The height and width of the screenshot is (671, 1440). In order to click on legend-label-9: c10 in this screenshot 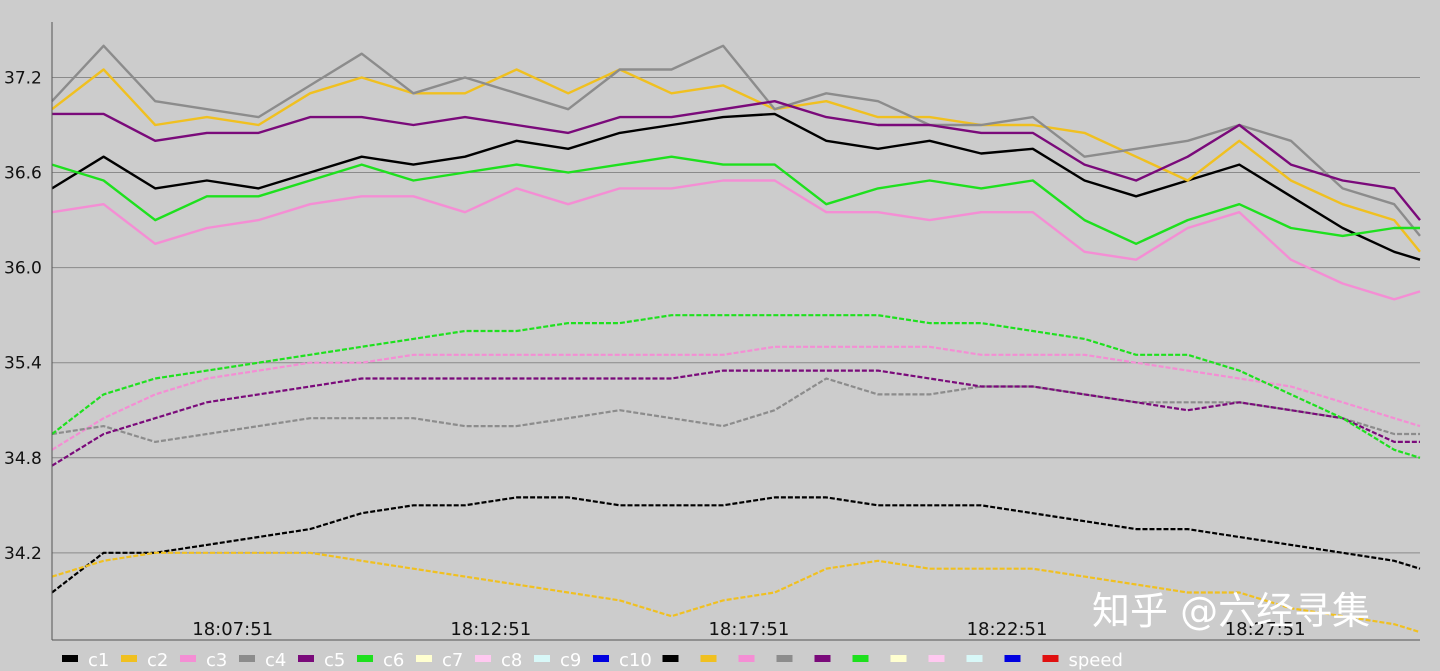, I will do `click(635, 660)`.